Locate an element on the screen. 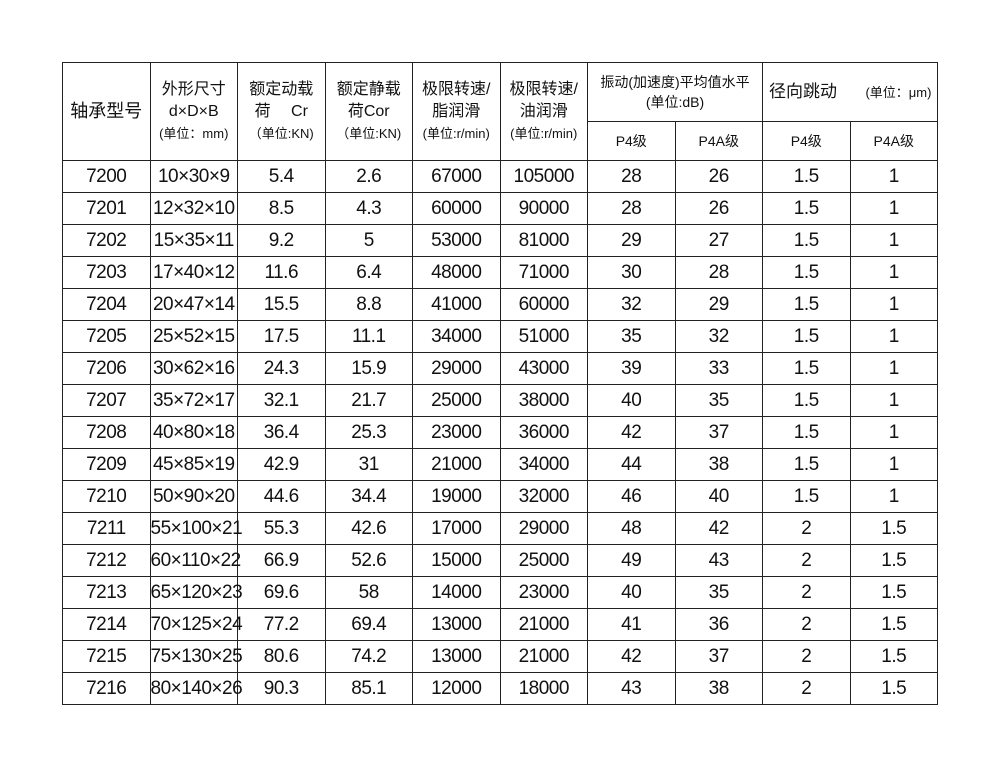  cell-vibration-p4a: 40 is located at coordinates (718, 496).